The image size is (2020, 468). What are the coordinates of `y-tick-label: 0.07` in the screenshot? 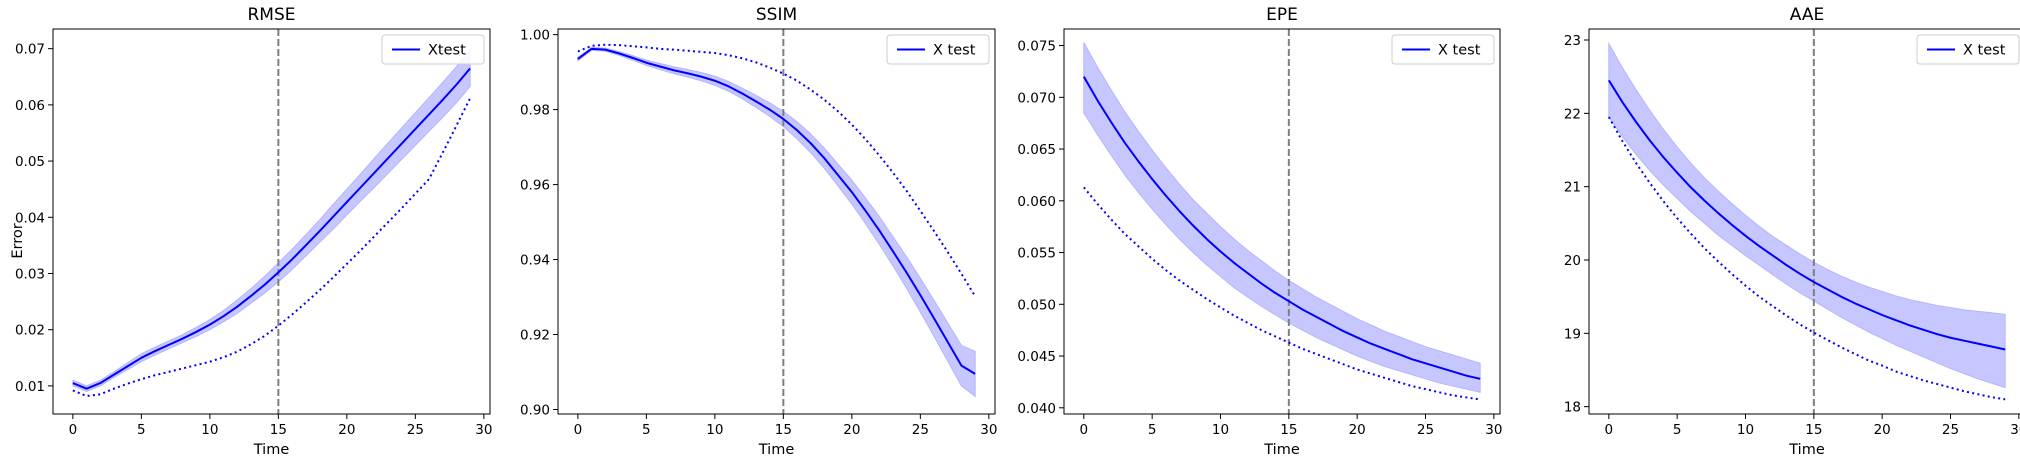 It's located at (30, 50).